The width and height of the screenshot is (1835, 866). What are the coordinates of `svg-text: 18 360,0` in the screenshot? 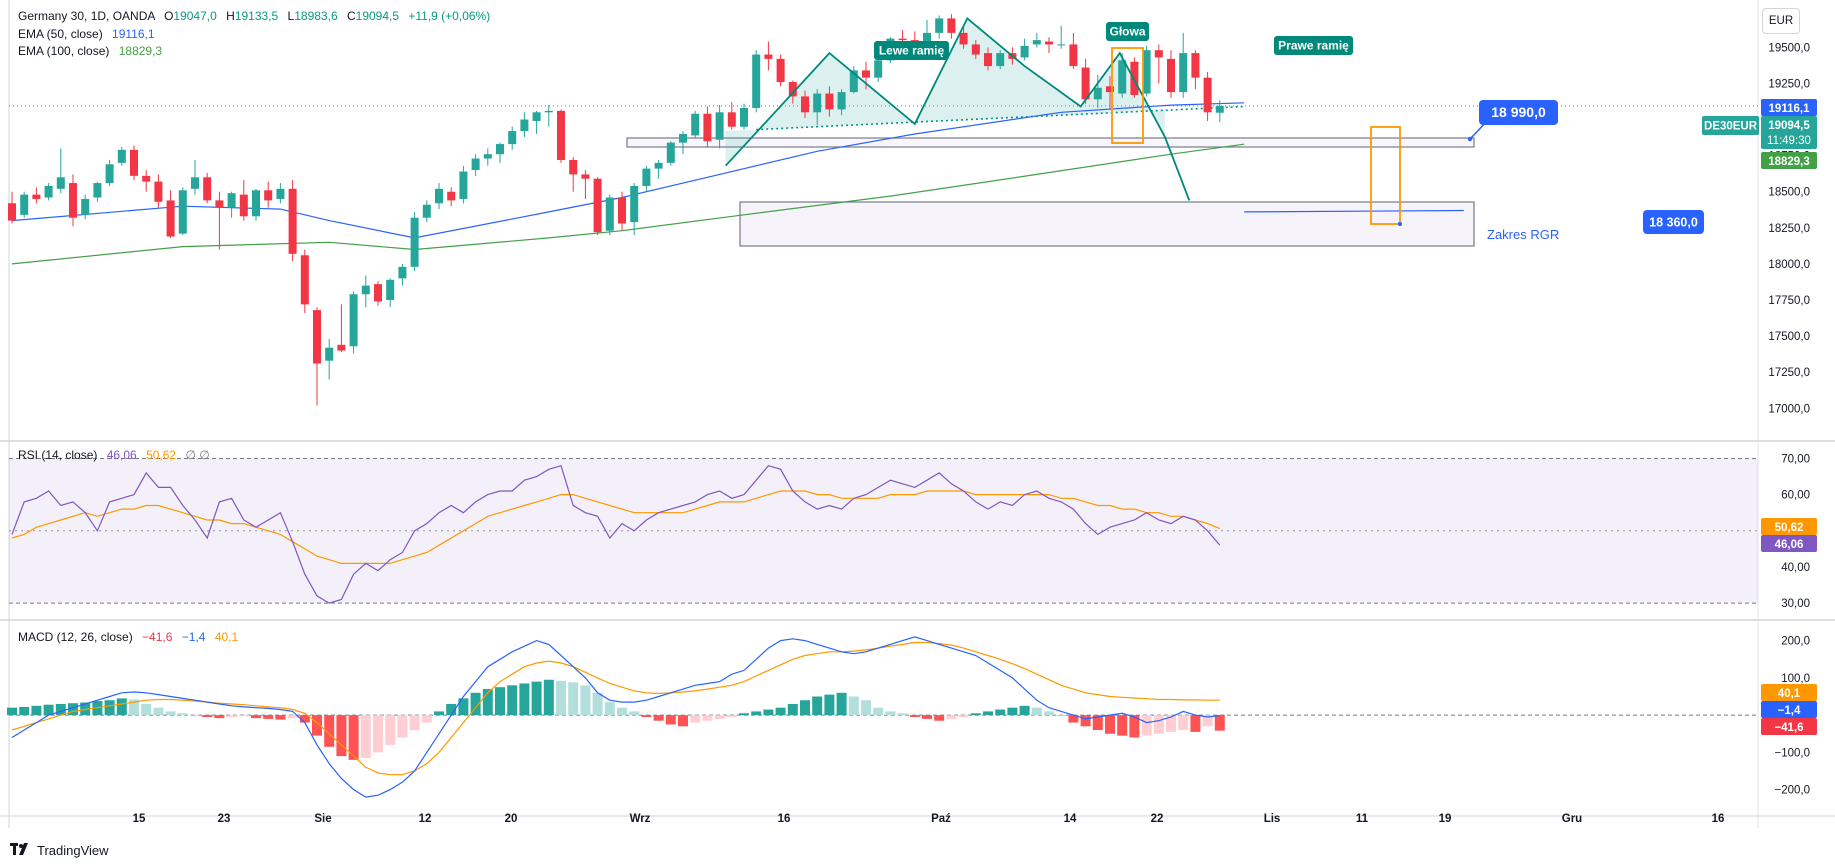 It's located at (1673, 223).